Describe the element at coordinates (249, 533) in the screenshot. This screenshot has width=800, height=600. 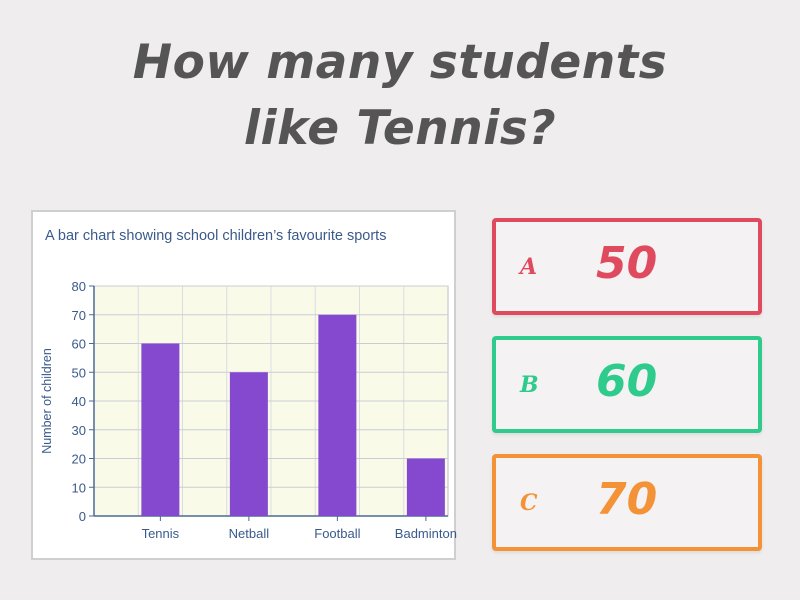
I see `x-tick-label-netball: Netball` at that location.